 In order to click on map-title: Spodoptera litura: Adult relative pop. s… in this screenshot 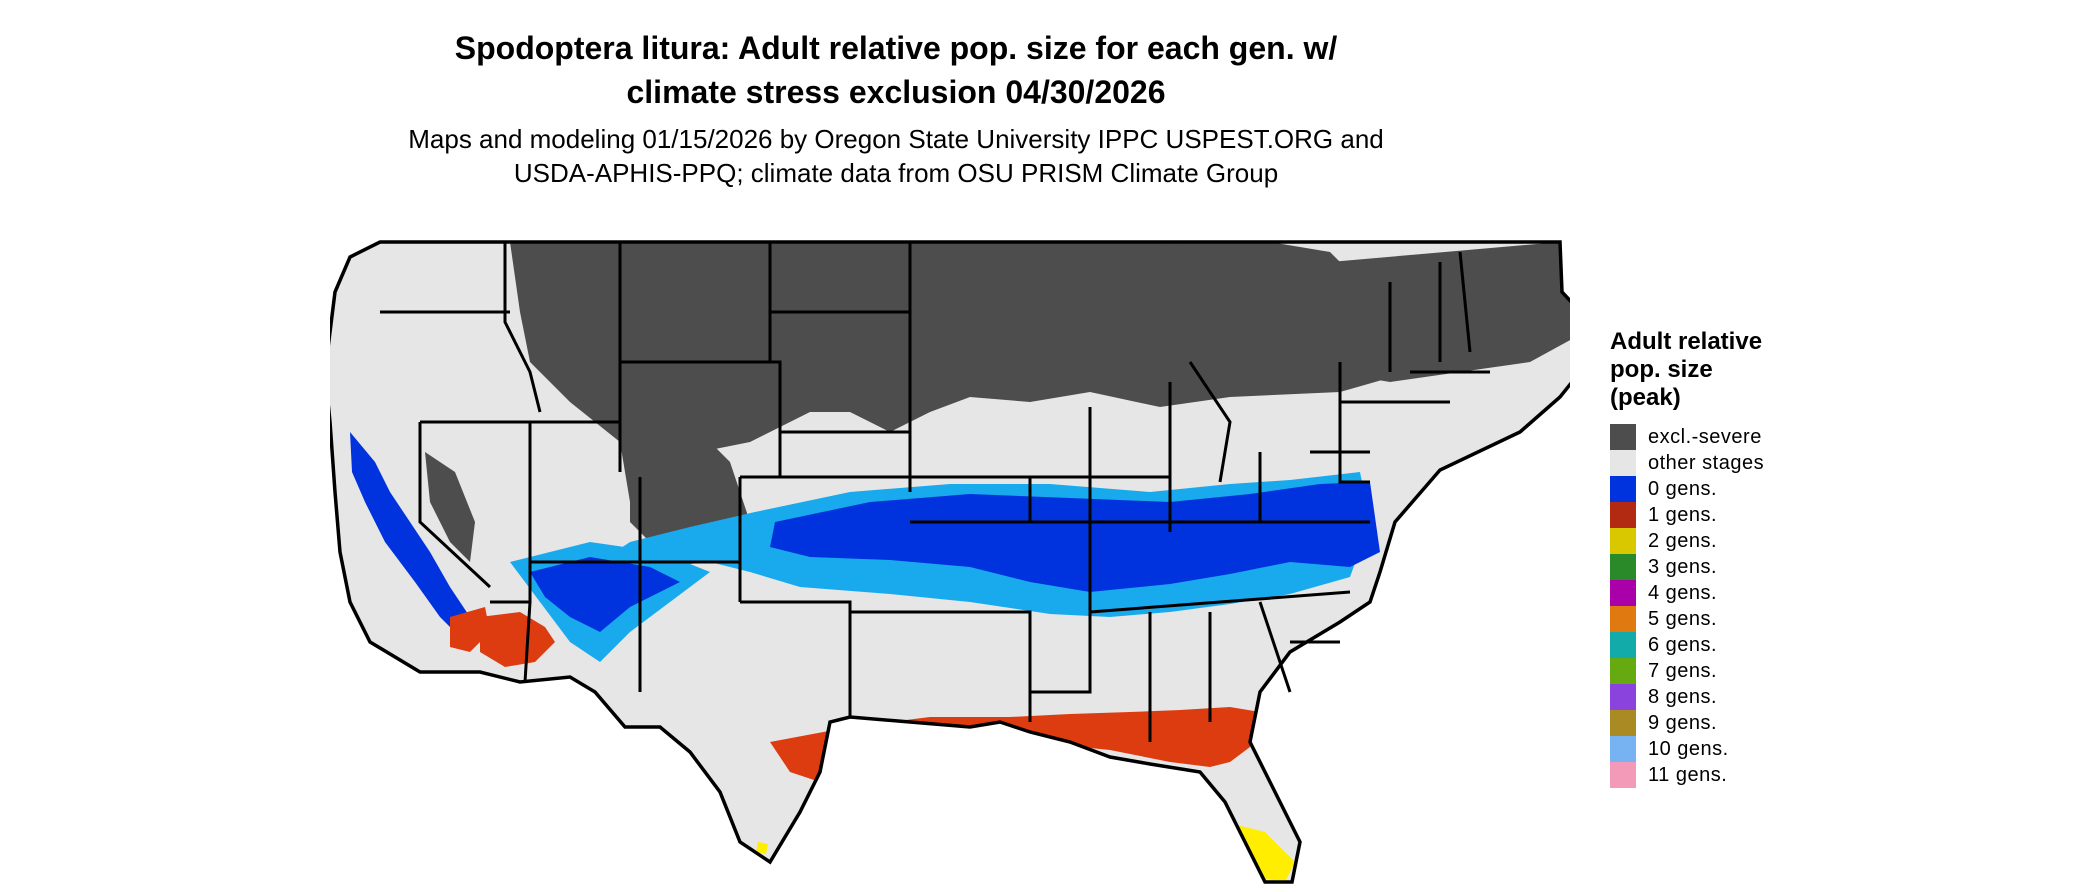, I will do `click(896, 70)`.